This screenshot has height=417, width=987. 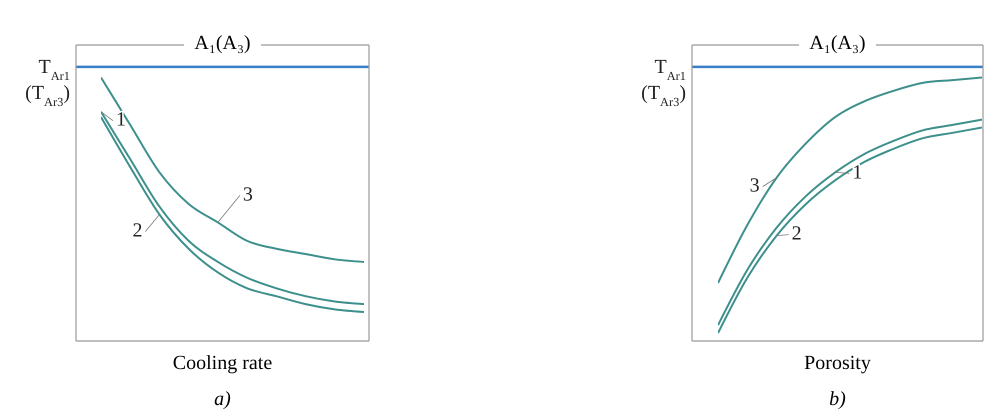 I want to click on x-axis-title: Cooling rate, so click(x=223, y=363).